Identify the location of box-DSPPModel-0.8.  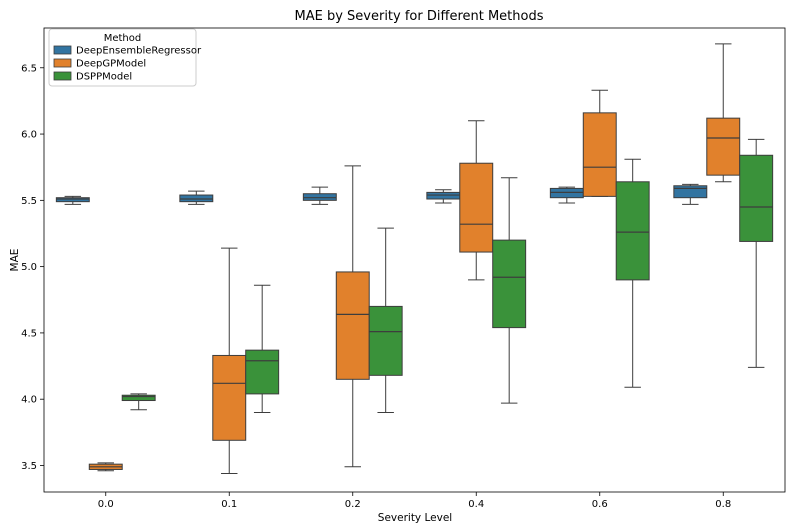
(756, 253).